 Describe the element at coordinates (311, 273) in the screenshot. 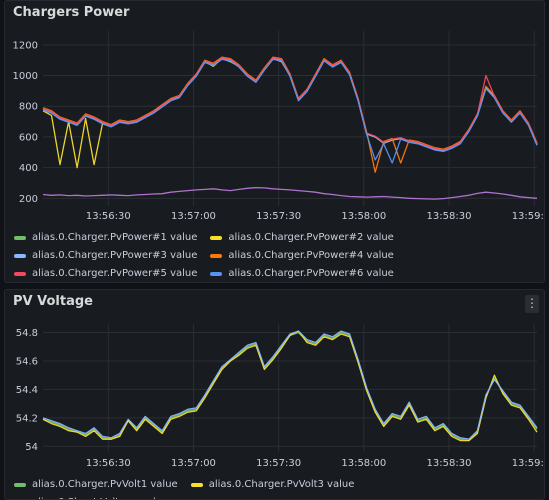

I see `legend-label: alias.0.Charger.PvPower#6 value` at that location.